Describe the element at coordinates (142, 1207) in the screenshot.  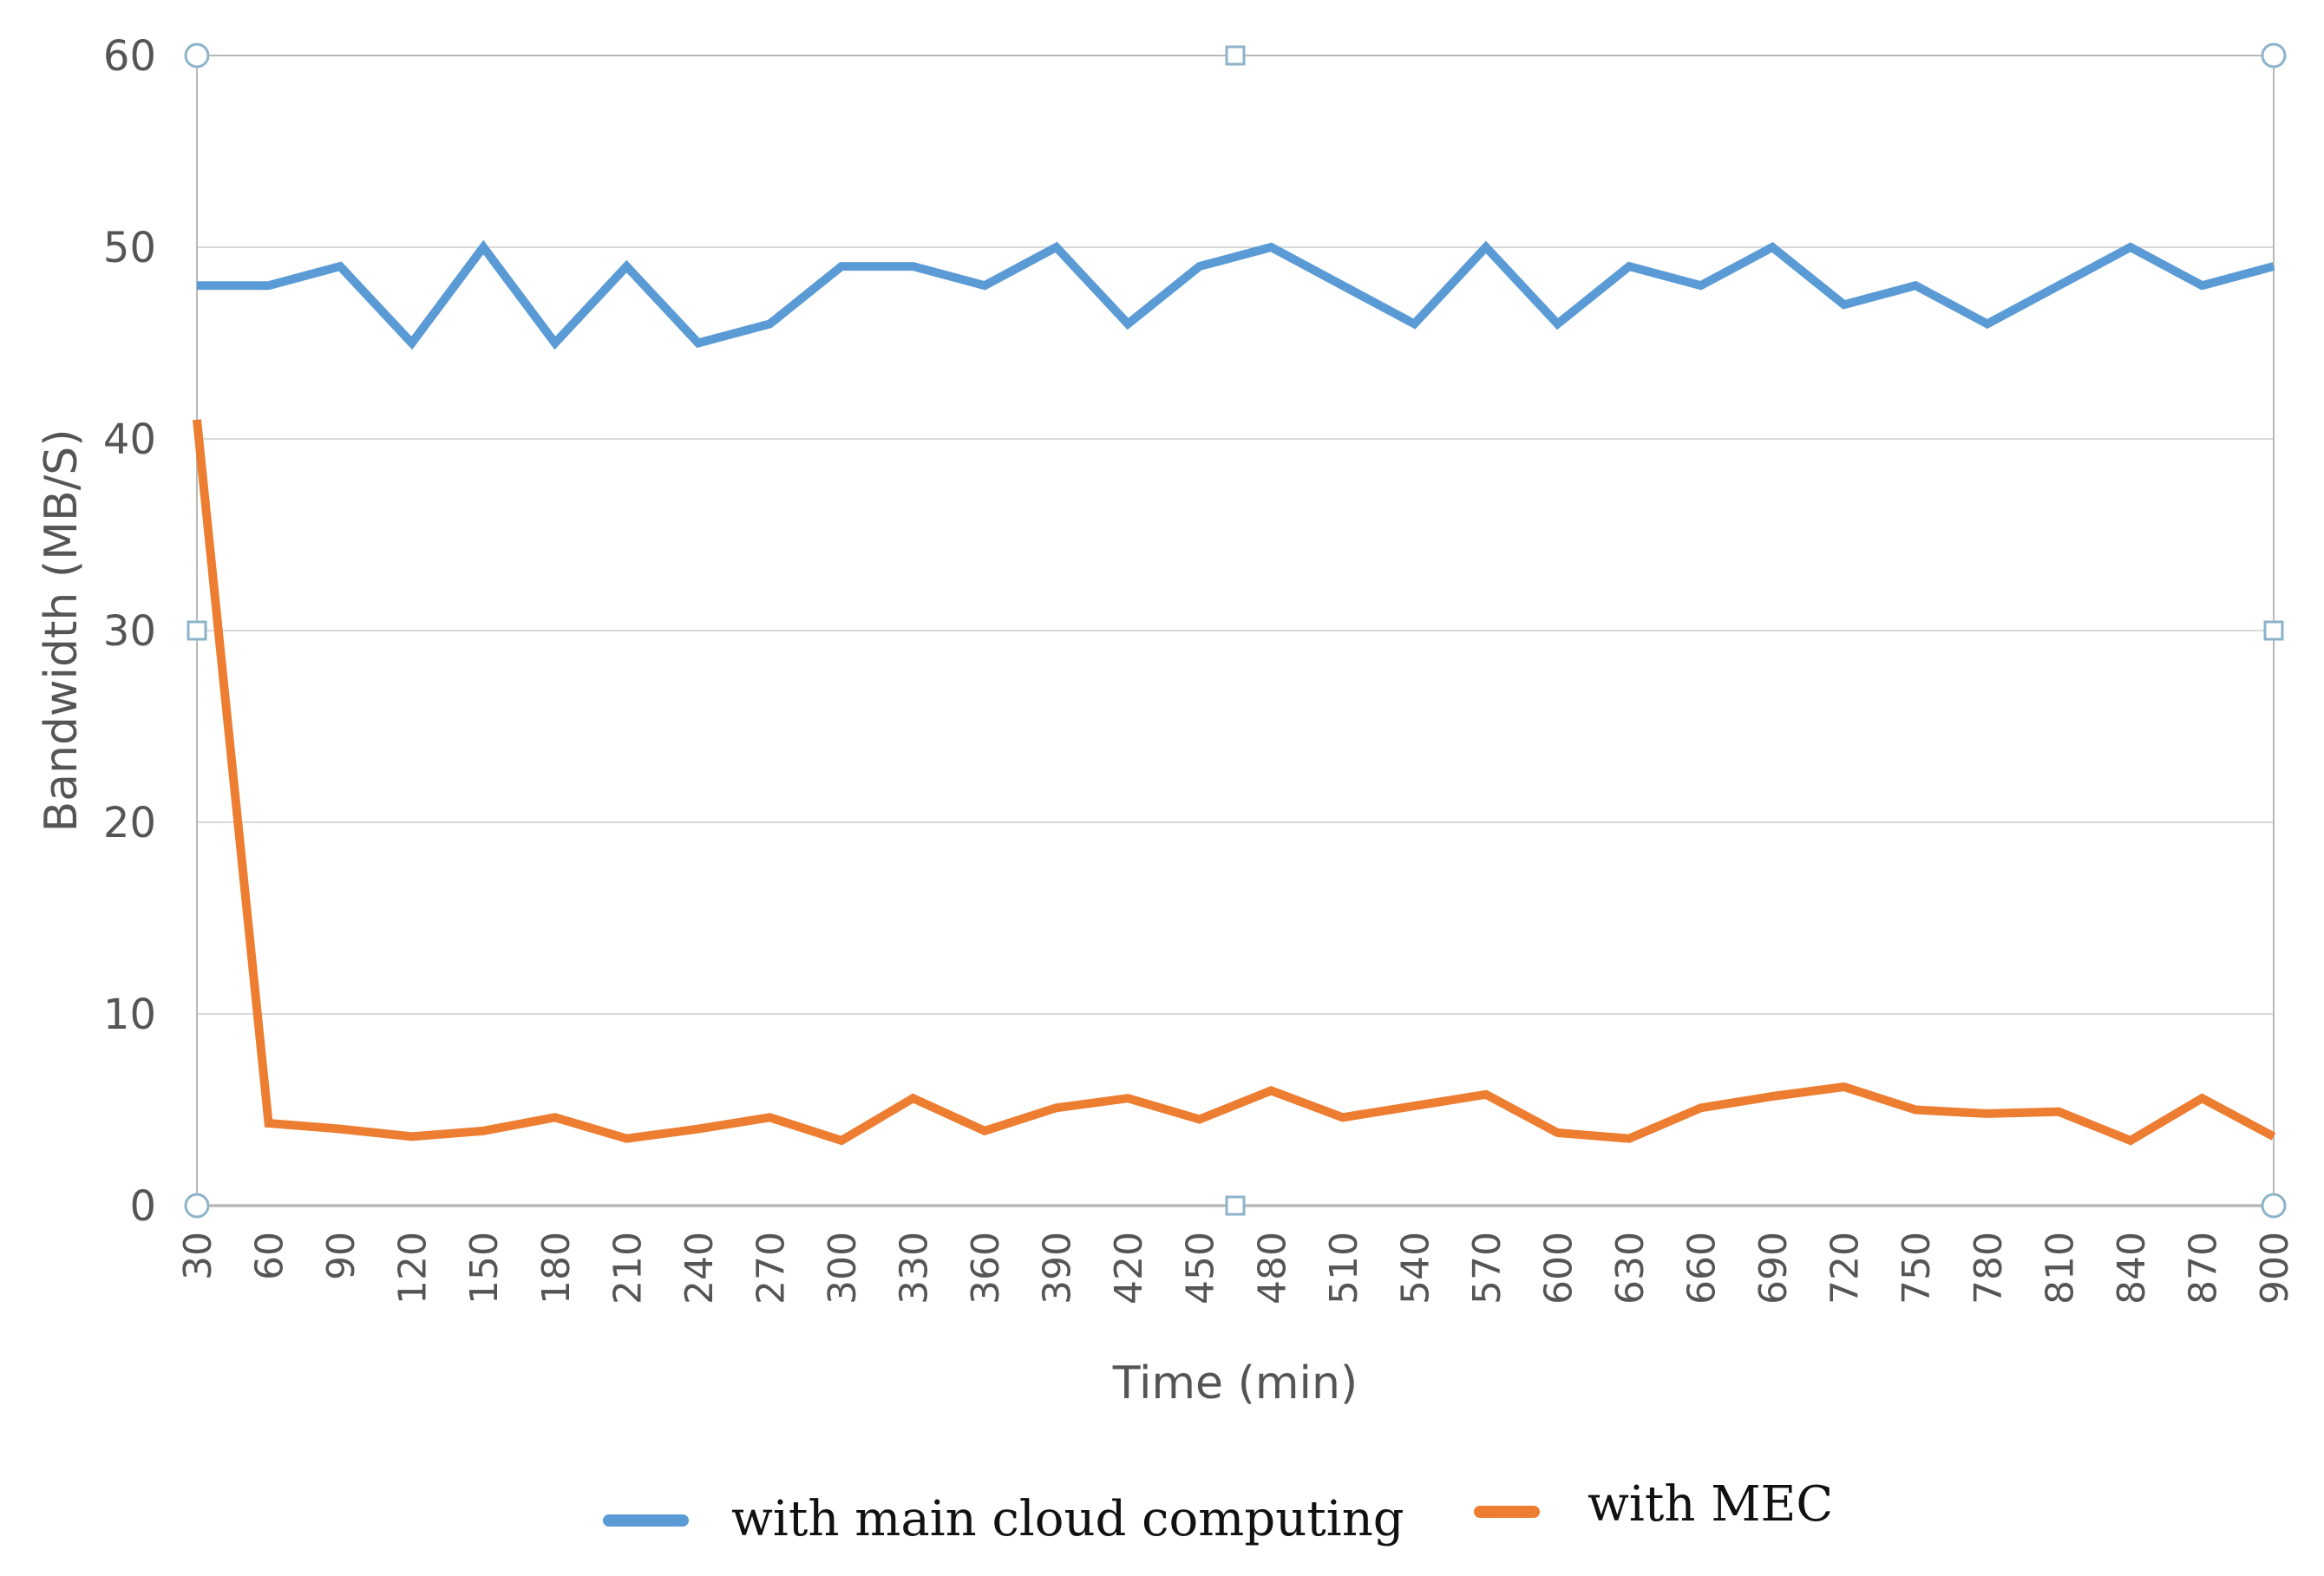
I see `y-tick-label-0: 0` at that location.